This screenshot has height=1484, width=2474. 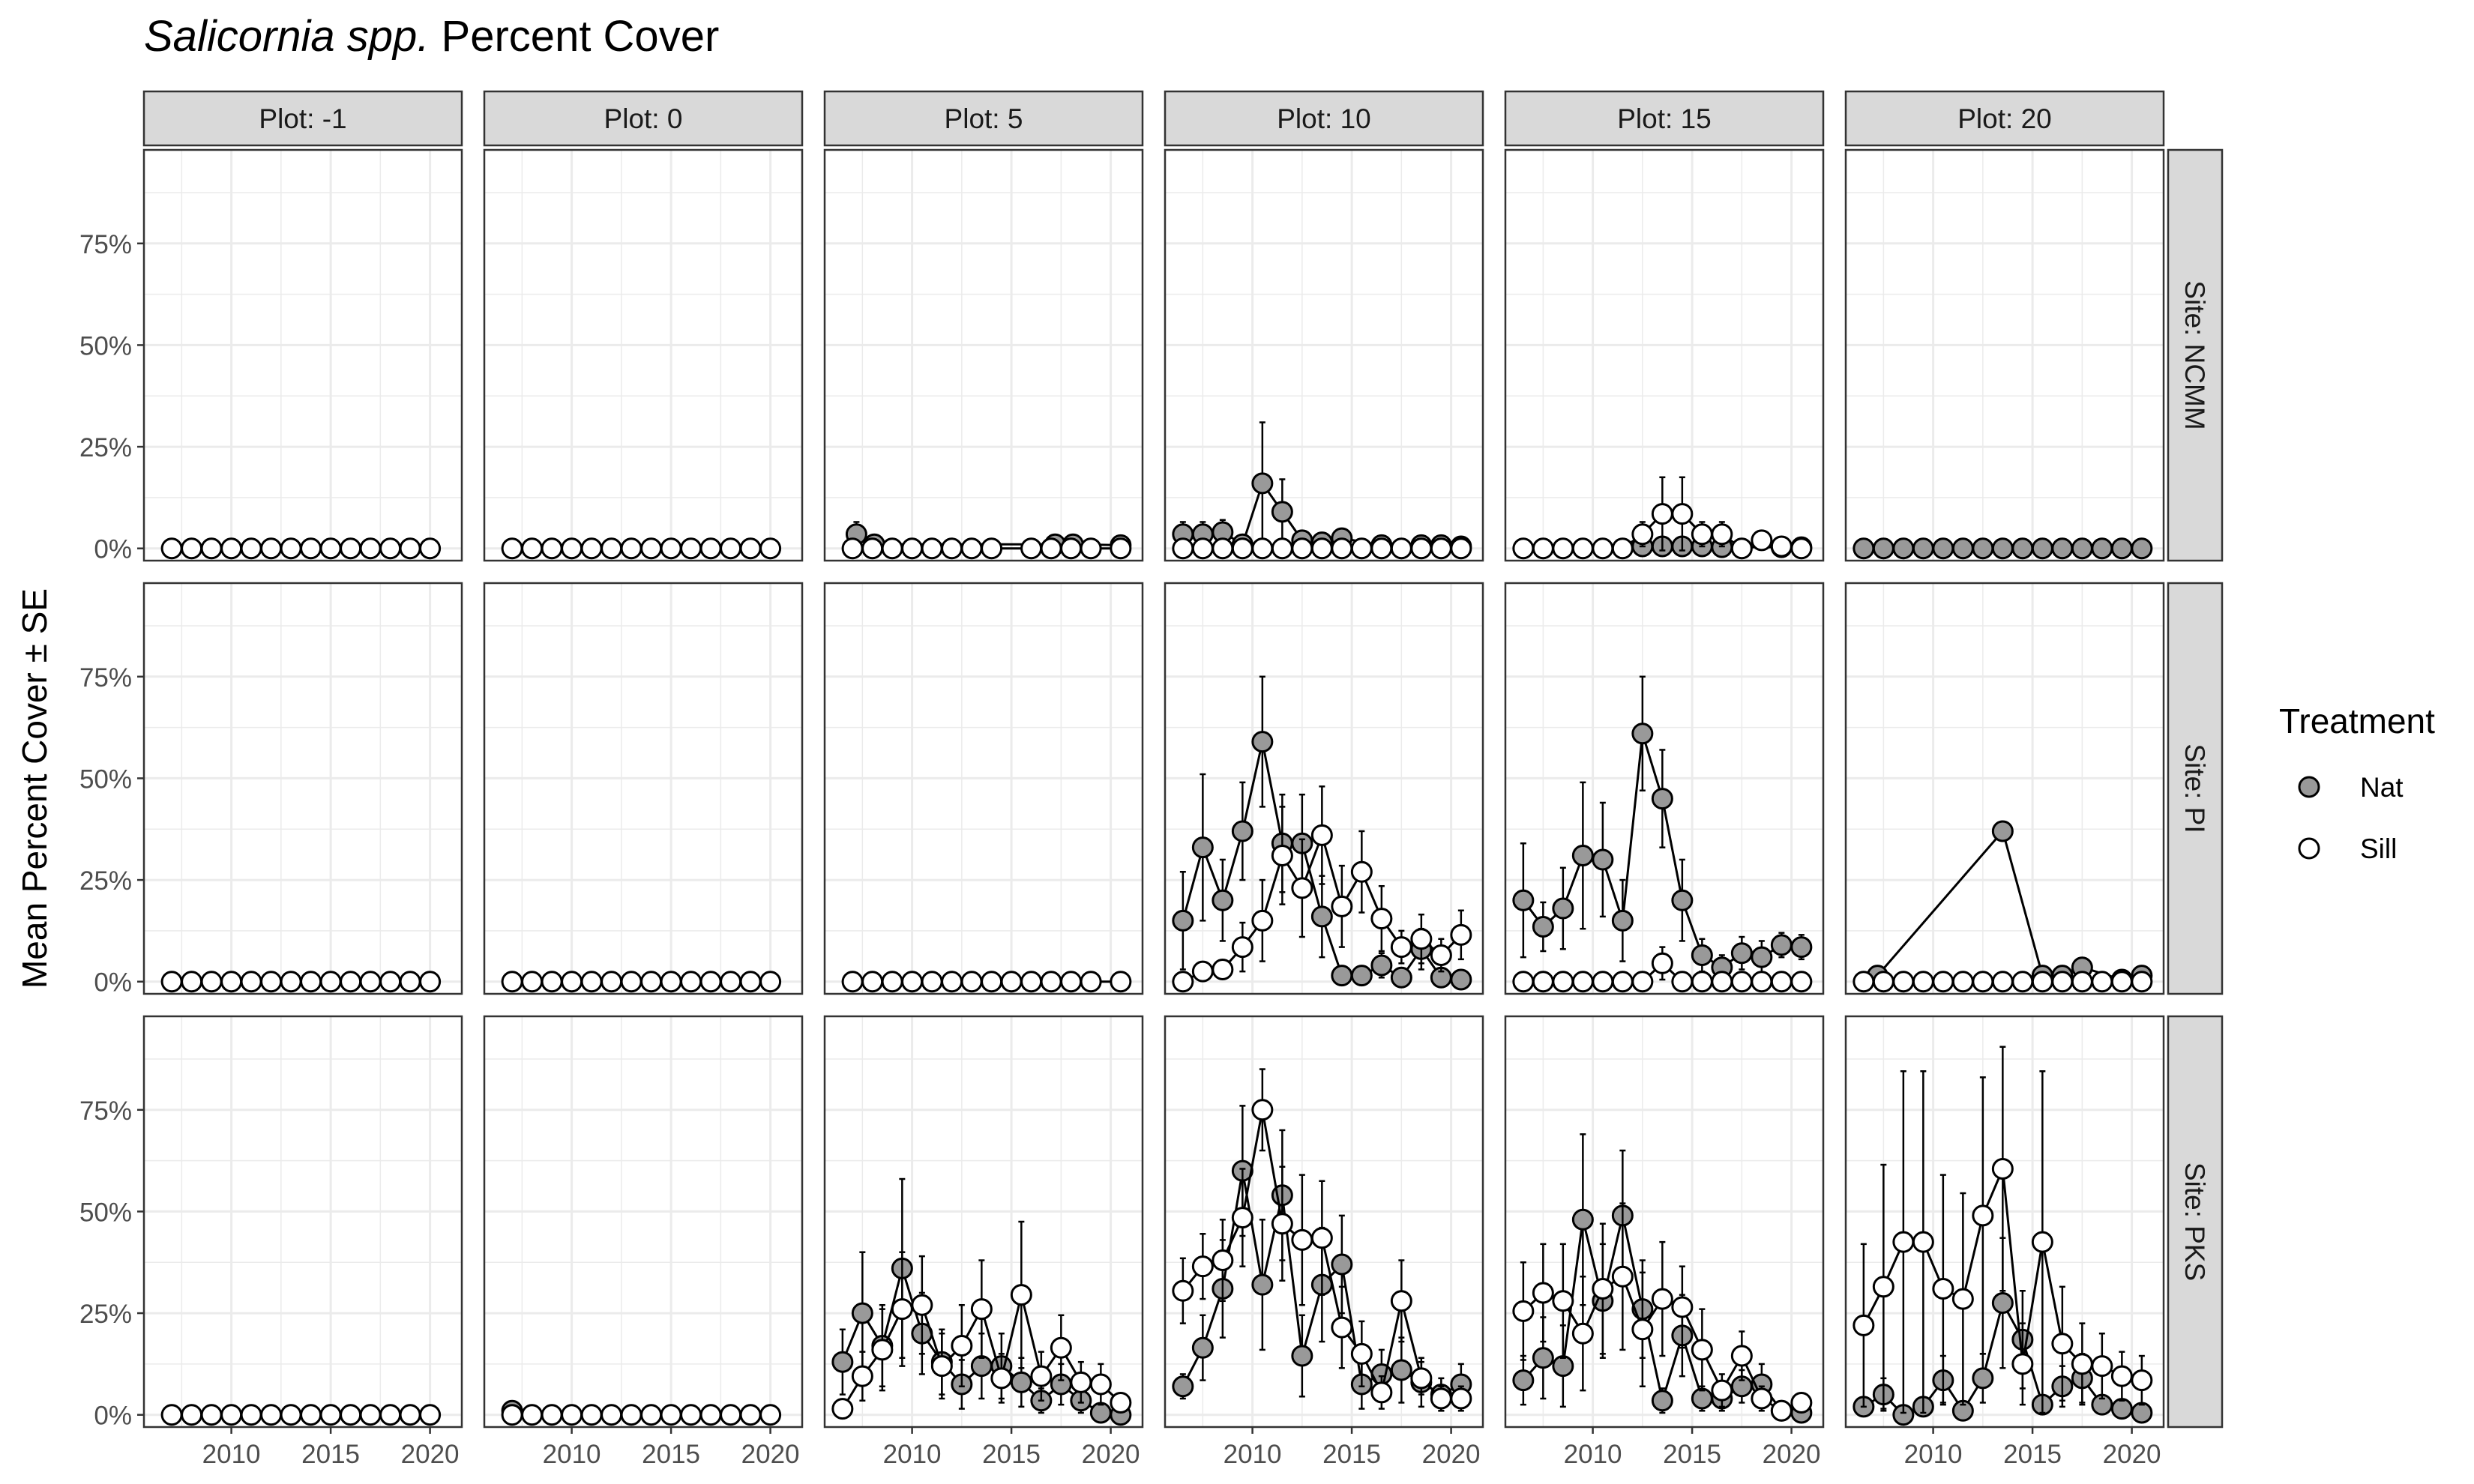 I want to click on facet-strip-col: Plot: 10, so click(x=1324, y=119).